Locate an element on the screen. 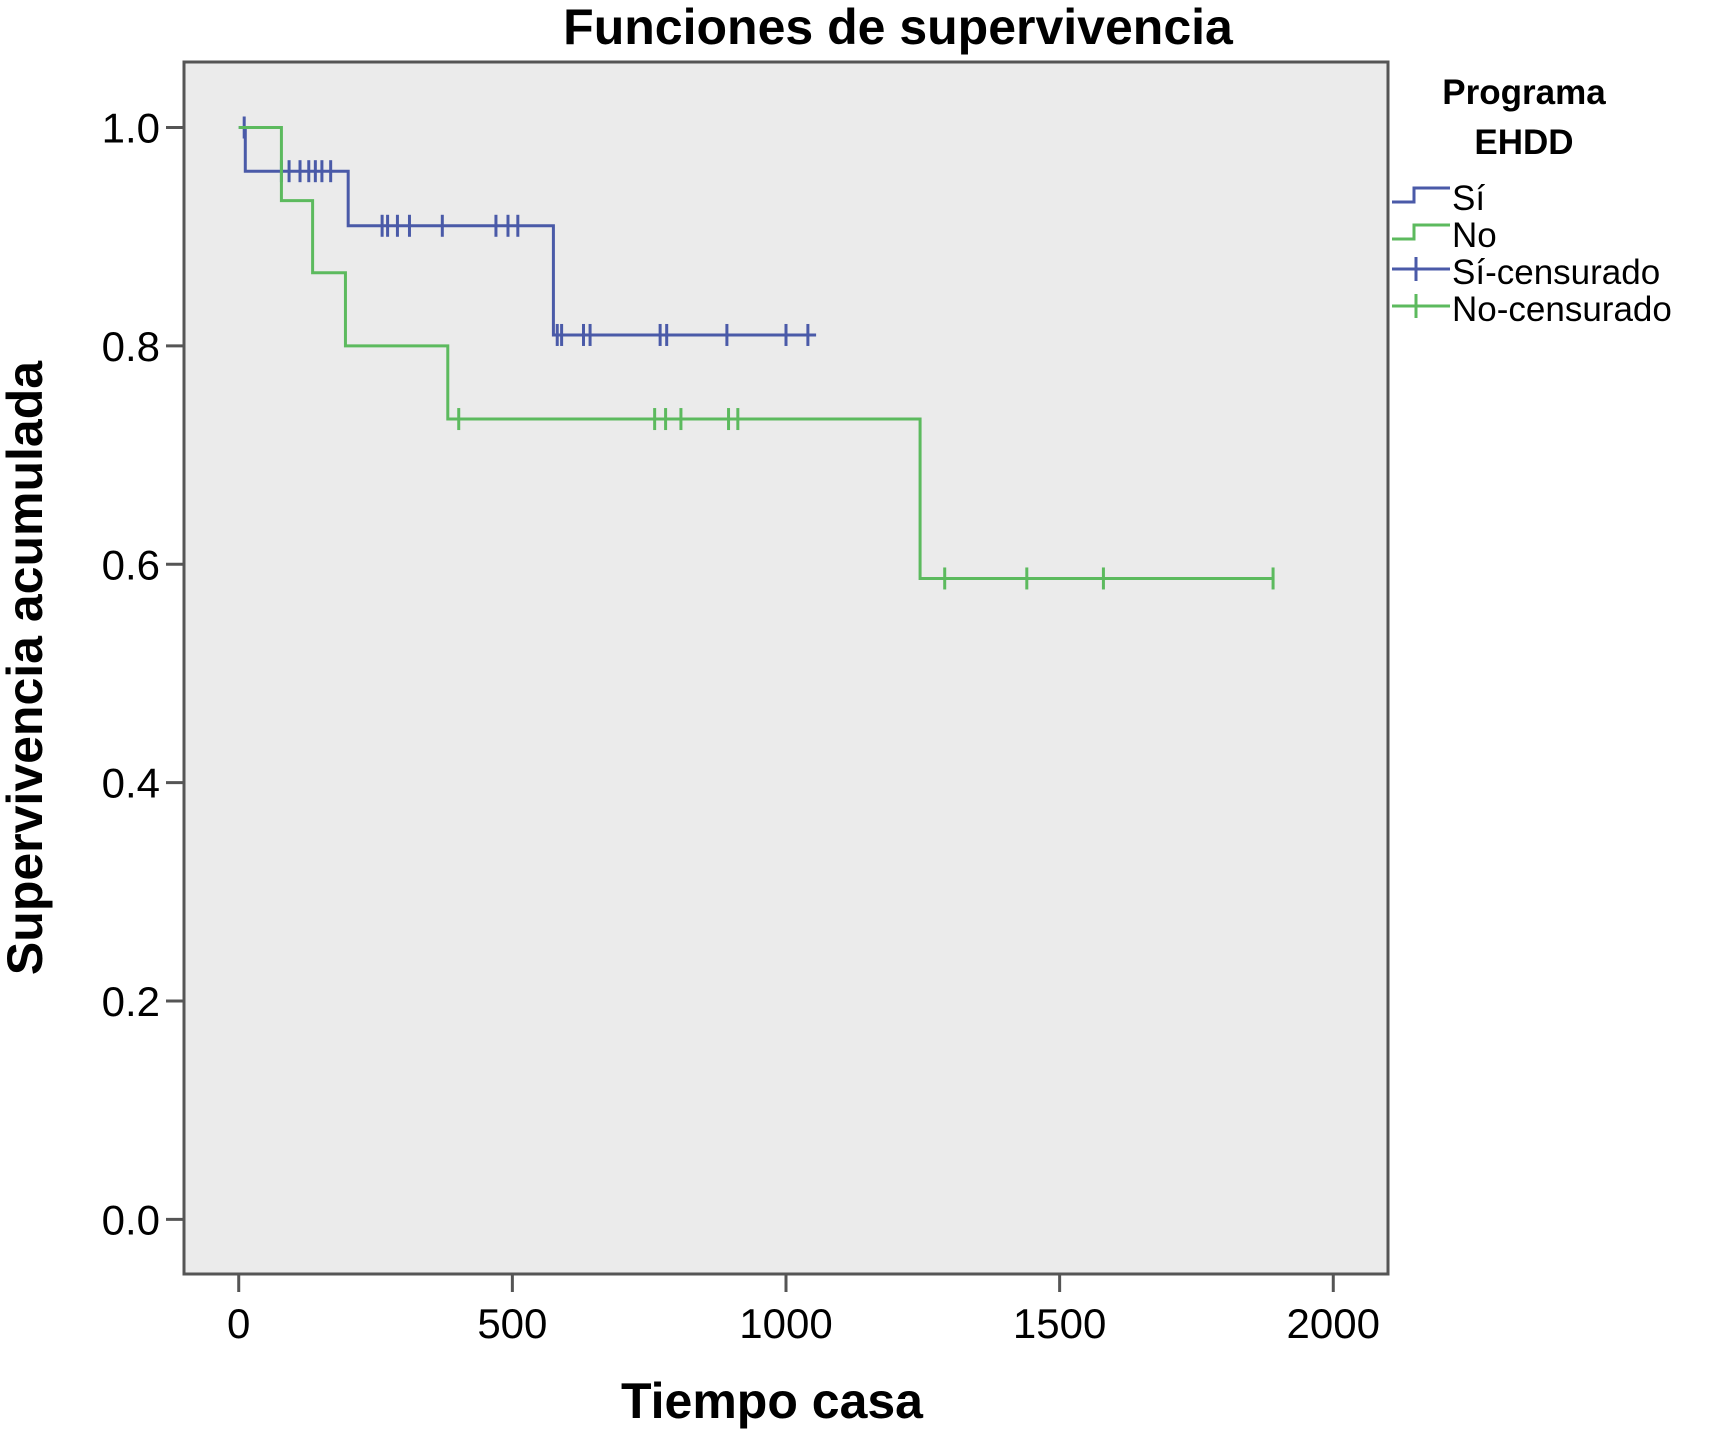 The height and width of the screenshot is (1444, 1712). legend-label: Sí-censurado is located at coordinates (1556, 272).